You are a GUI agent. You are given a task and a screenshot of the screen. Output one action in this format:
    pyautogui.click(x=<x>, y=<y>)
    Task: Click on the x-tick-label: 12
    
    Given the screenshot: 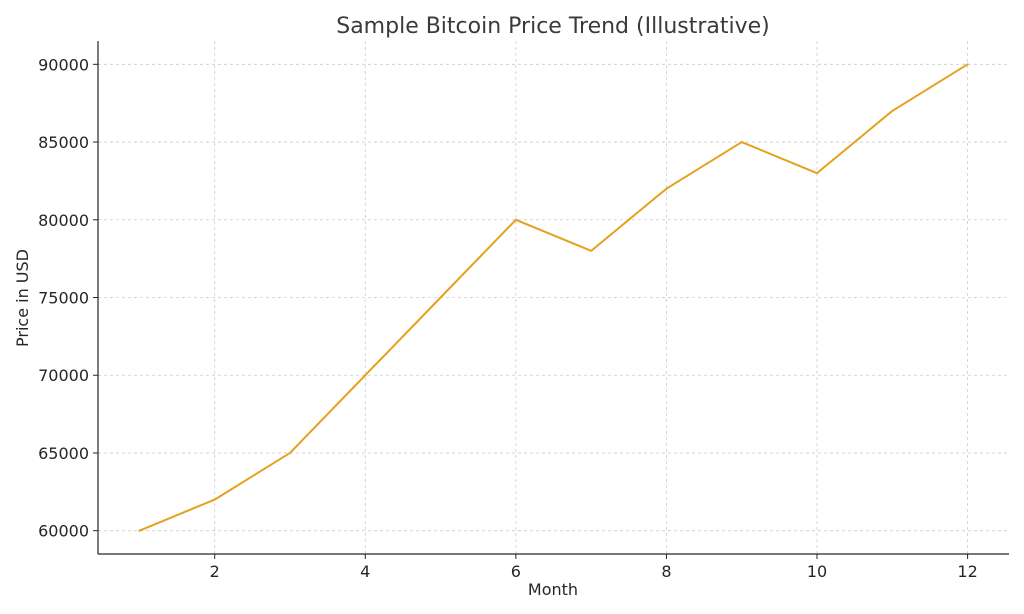 What is the action you would take?
    pyautogui.click(x=967, y=571)
    